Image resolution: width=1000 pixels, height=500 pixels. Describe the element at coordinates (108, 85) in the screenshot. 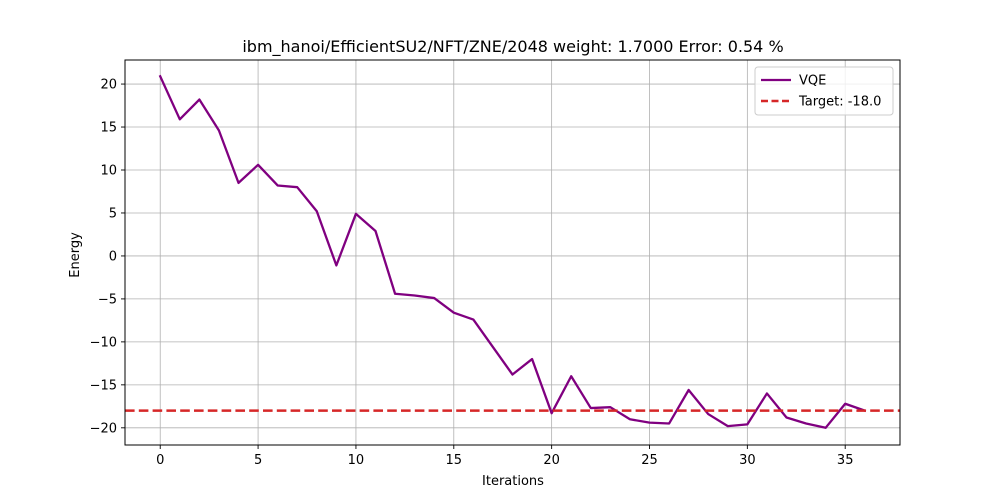

I see `y-tick-label: 20` at that location.